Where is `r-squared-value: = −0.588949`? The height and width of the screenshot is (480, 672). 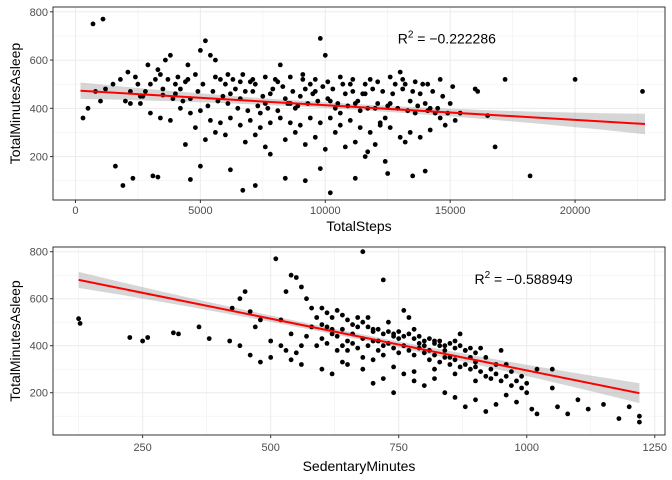 r-squared-value: = −0.588949 is located at coordinates (531, 279).